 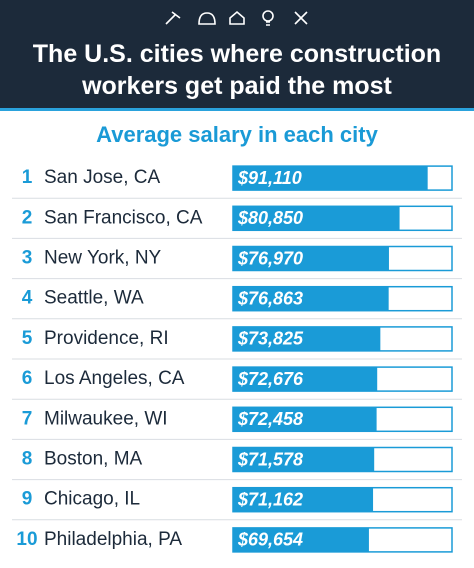 What do you see at coordinates (237, 109) in the screenshot?
I see `header-strip` at bounding box center [237, 109].